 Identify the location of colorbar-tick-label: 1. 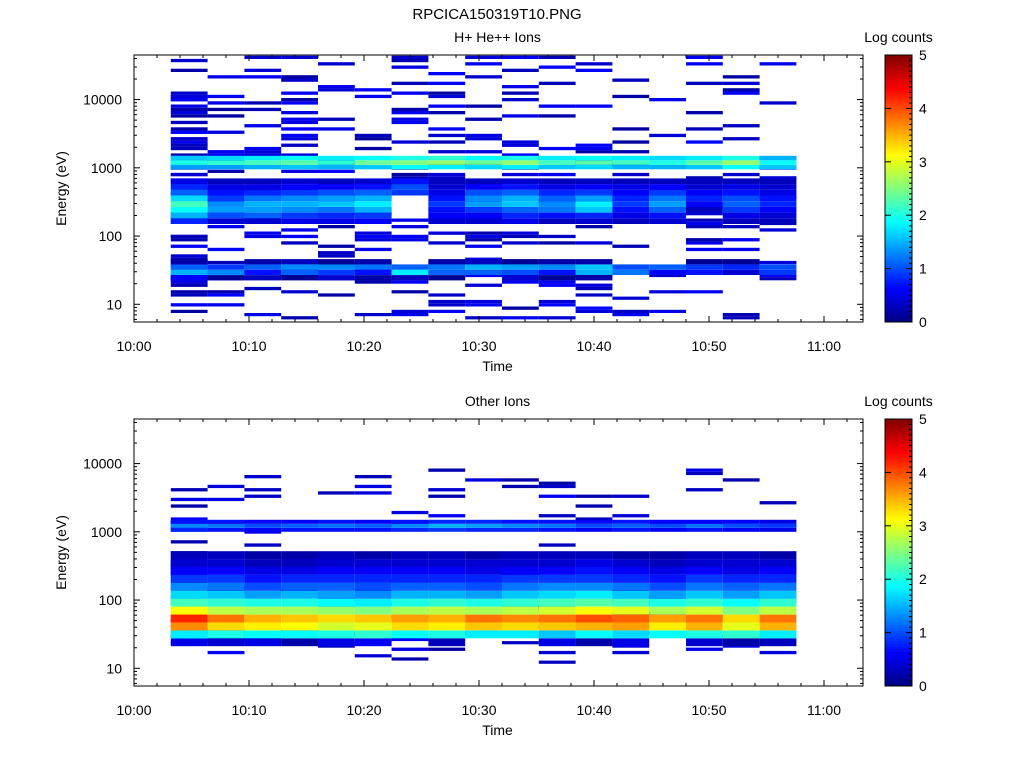
(923, 633).